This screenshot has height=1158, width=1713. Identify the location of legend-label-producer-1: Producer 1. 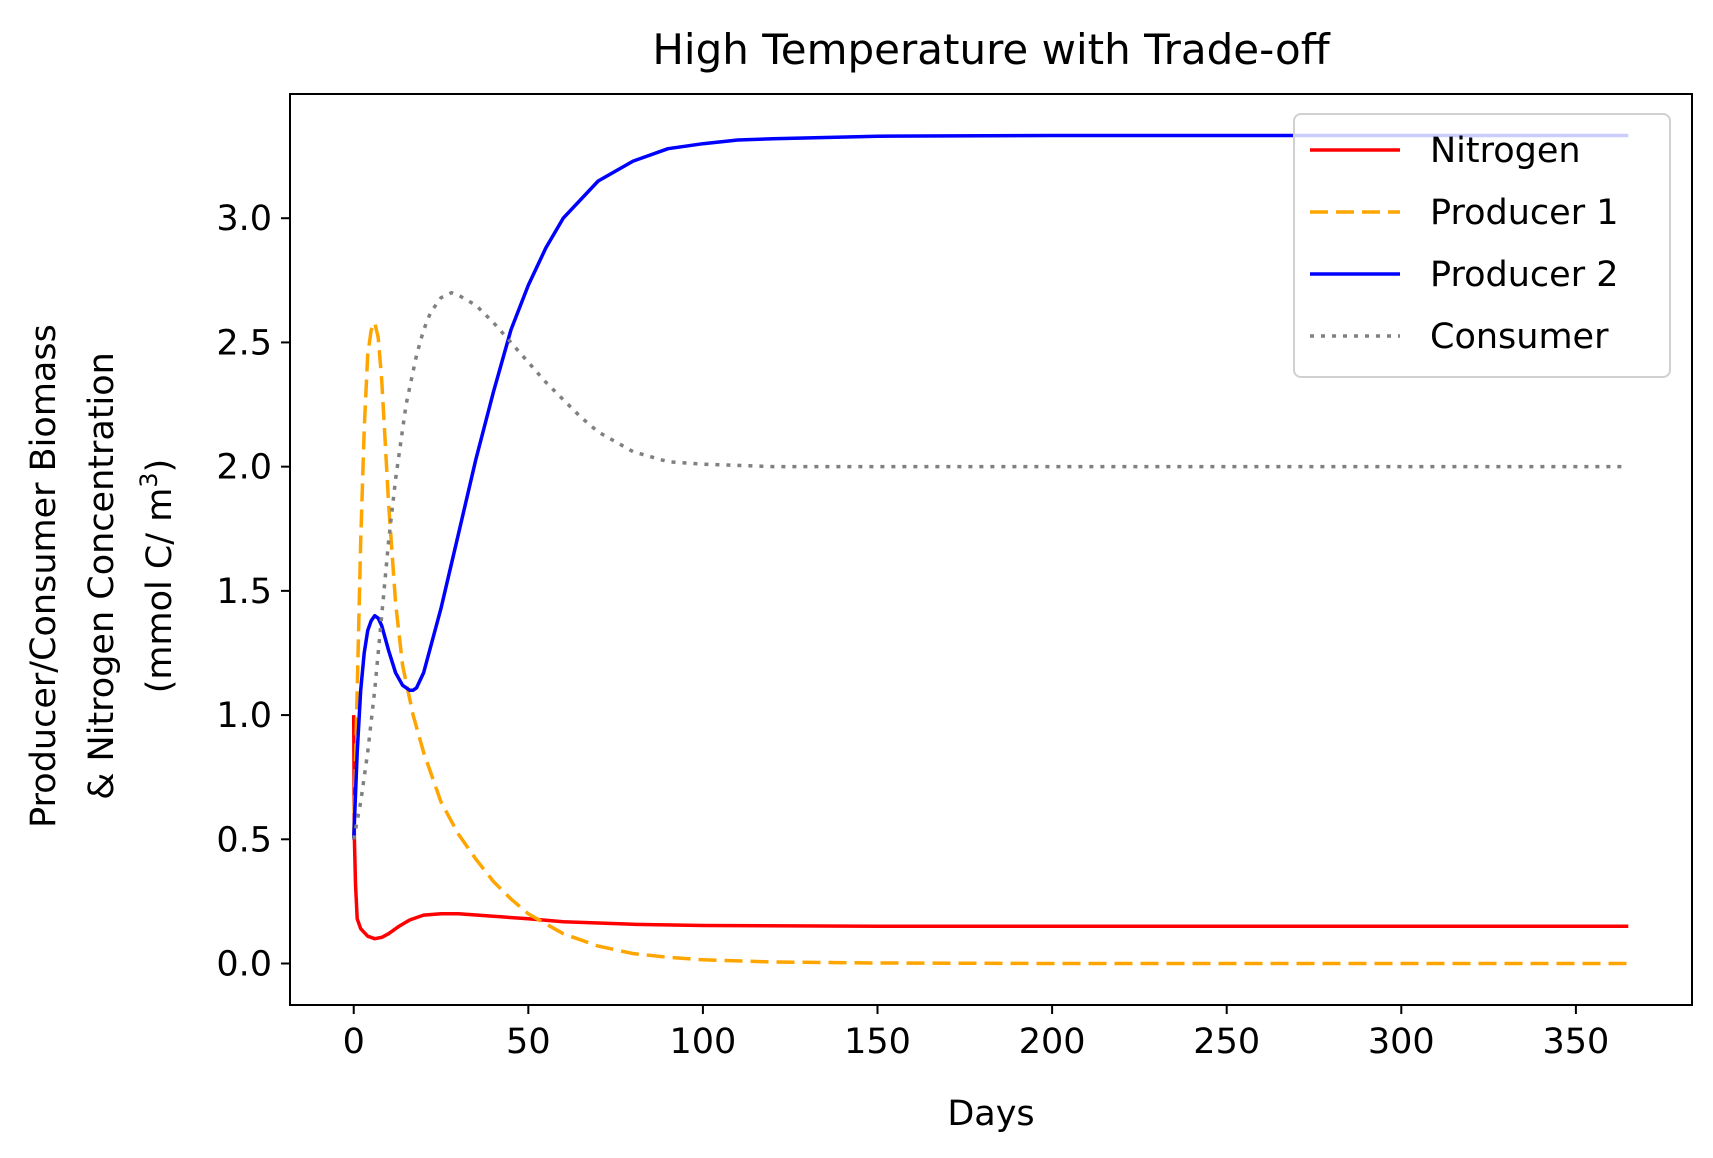
(1524, 213).